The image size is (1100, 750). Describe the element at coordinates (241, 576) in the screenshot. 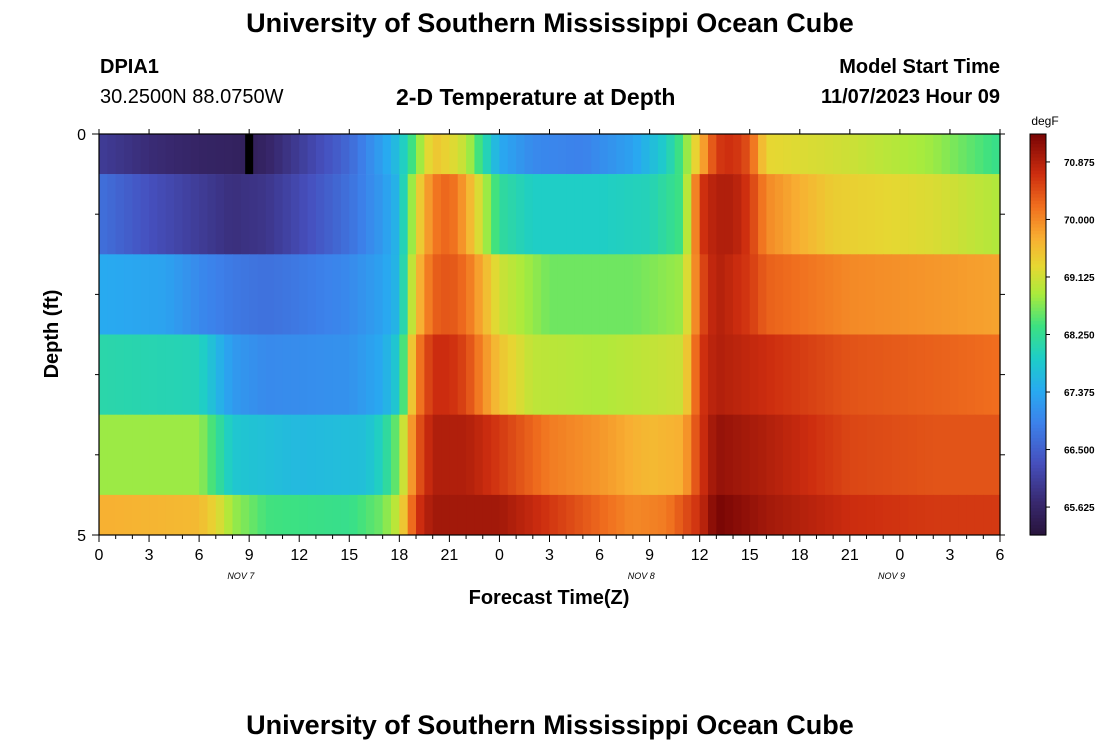

I see `date-label: NOV 7` at that location.